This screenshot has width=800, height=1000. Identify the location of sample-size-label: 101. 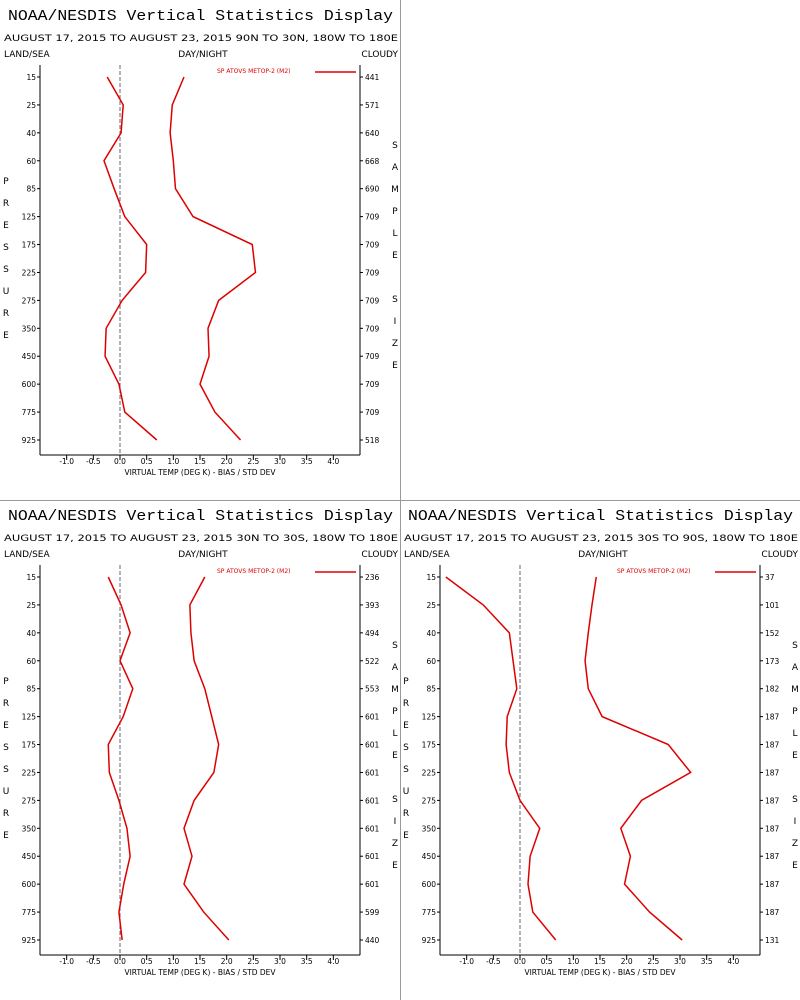
(772, 605).